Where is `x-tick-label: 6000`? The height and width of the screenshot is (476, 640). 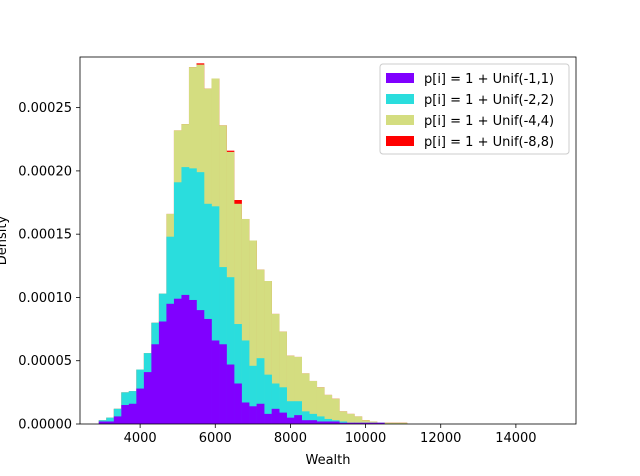 x-tick-label: 6000 is located at coordinates (215, 438).